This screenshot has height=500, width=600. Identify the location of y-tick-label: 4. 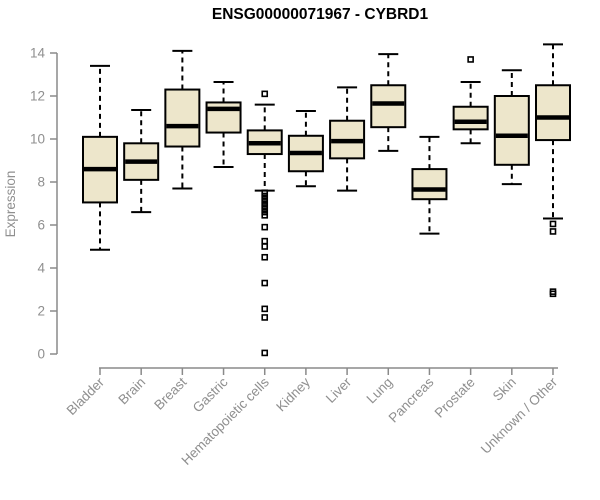
(41, 268).